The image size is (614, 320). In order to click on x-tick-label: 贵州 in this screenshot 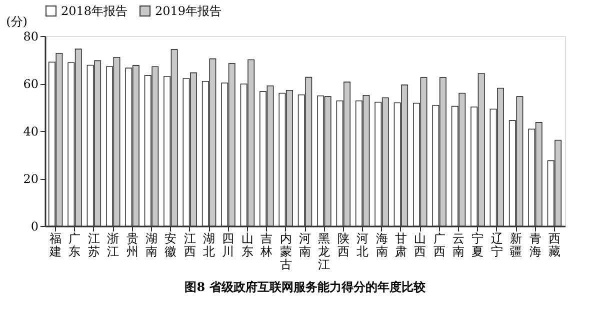, I will do `click(132, 245)`.